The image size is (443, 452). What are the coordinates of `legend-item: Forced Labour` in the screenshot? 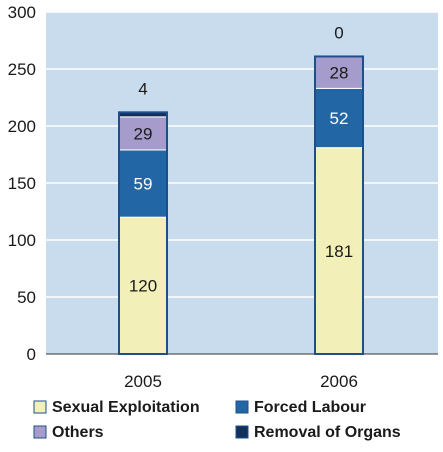 It's located at (300, 407).